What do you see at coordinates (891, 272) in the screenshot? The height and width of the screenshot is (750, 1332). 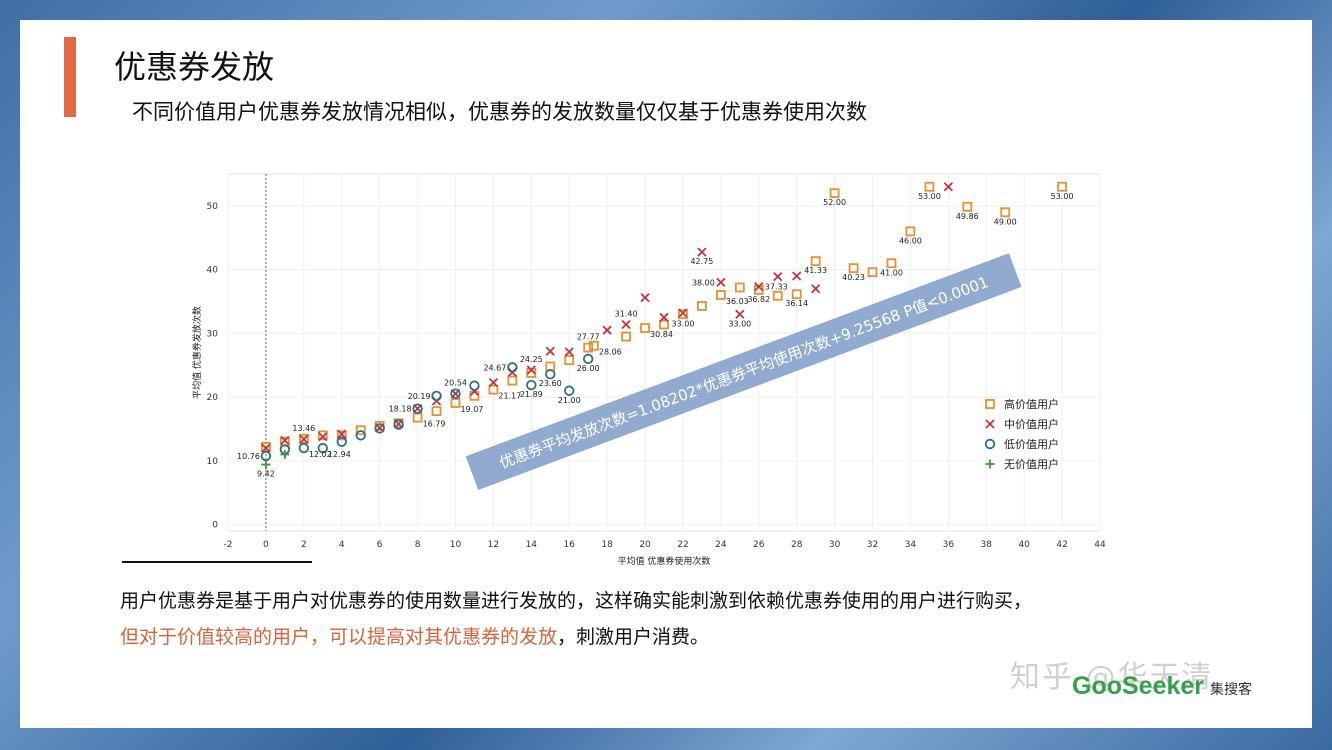 I see `data-label: 41.00` at bounding box center [891, 272].